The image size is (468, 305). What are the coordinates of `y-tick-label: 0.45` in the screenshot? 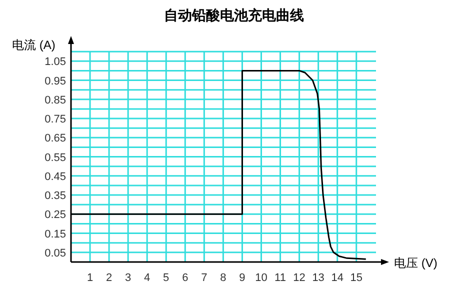 It's located at (55, 176).